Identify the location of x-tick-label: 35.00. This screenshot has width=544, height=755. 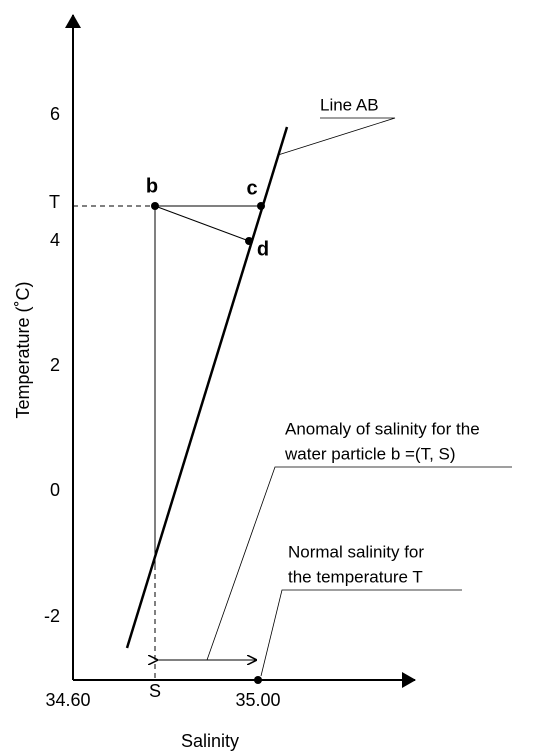
(257, 700).